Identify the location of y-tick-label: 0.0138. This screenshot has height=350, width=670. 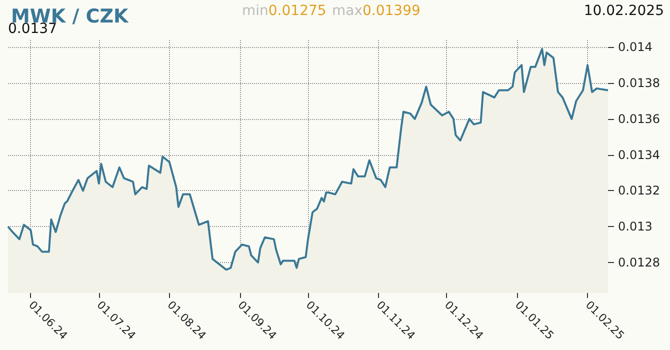
(639, 83).